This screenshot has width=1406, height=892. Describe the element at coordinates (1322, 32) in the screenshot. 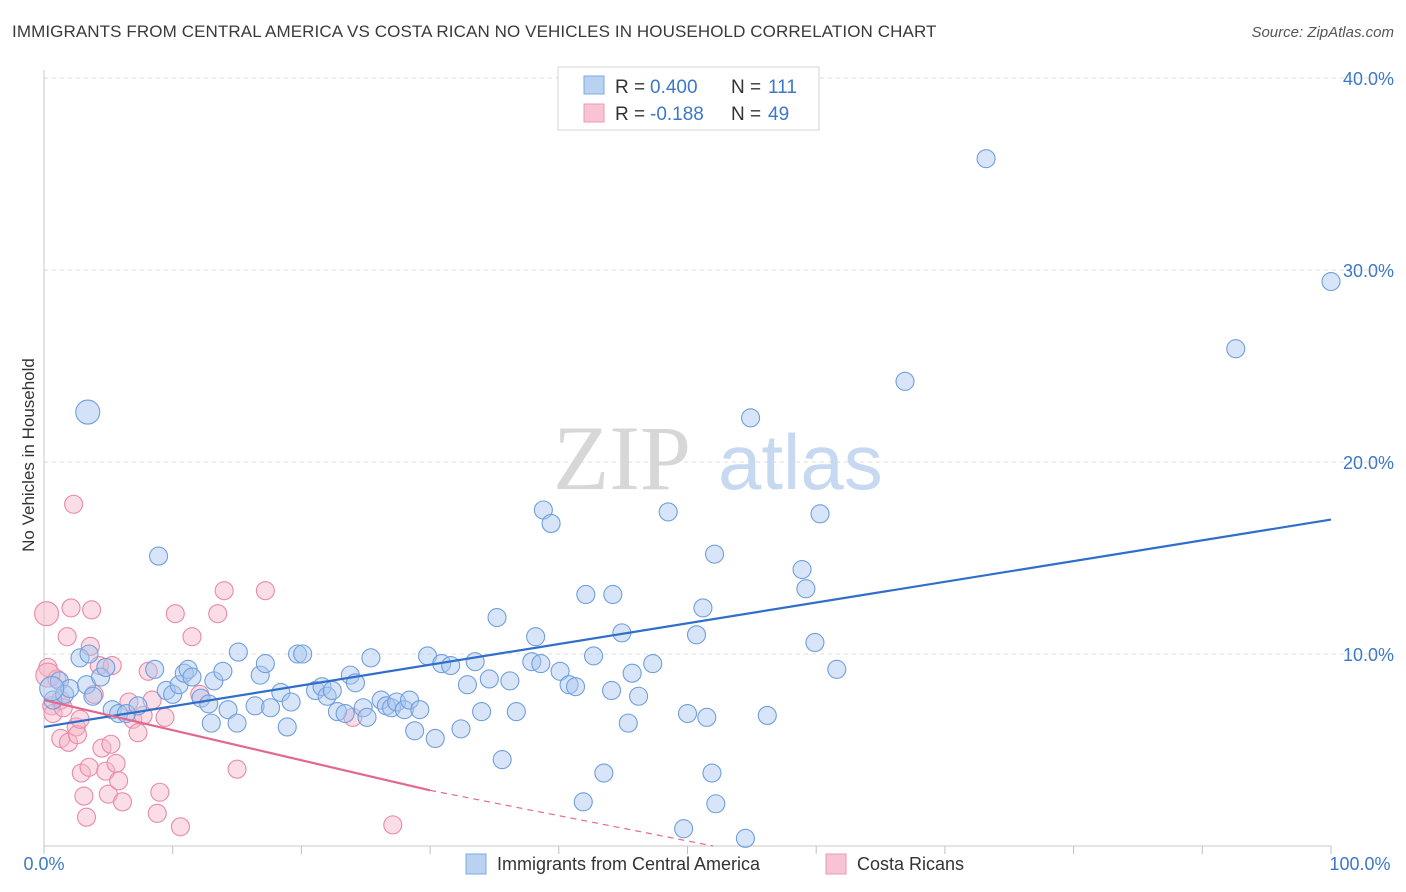

I see `source-label: Source: ZipAtlas.com` at that location.